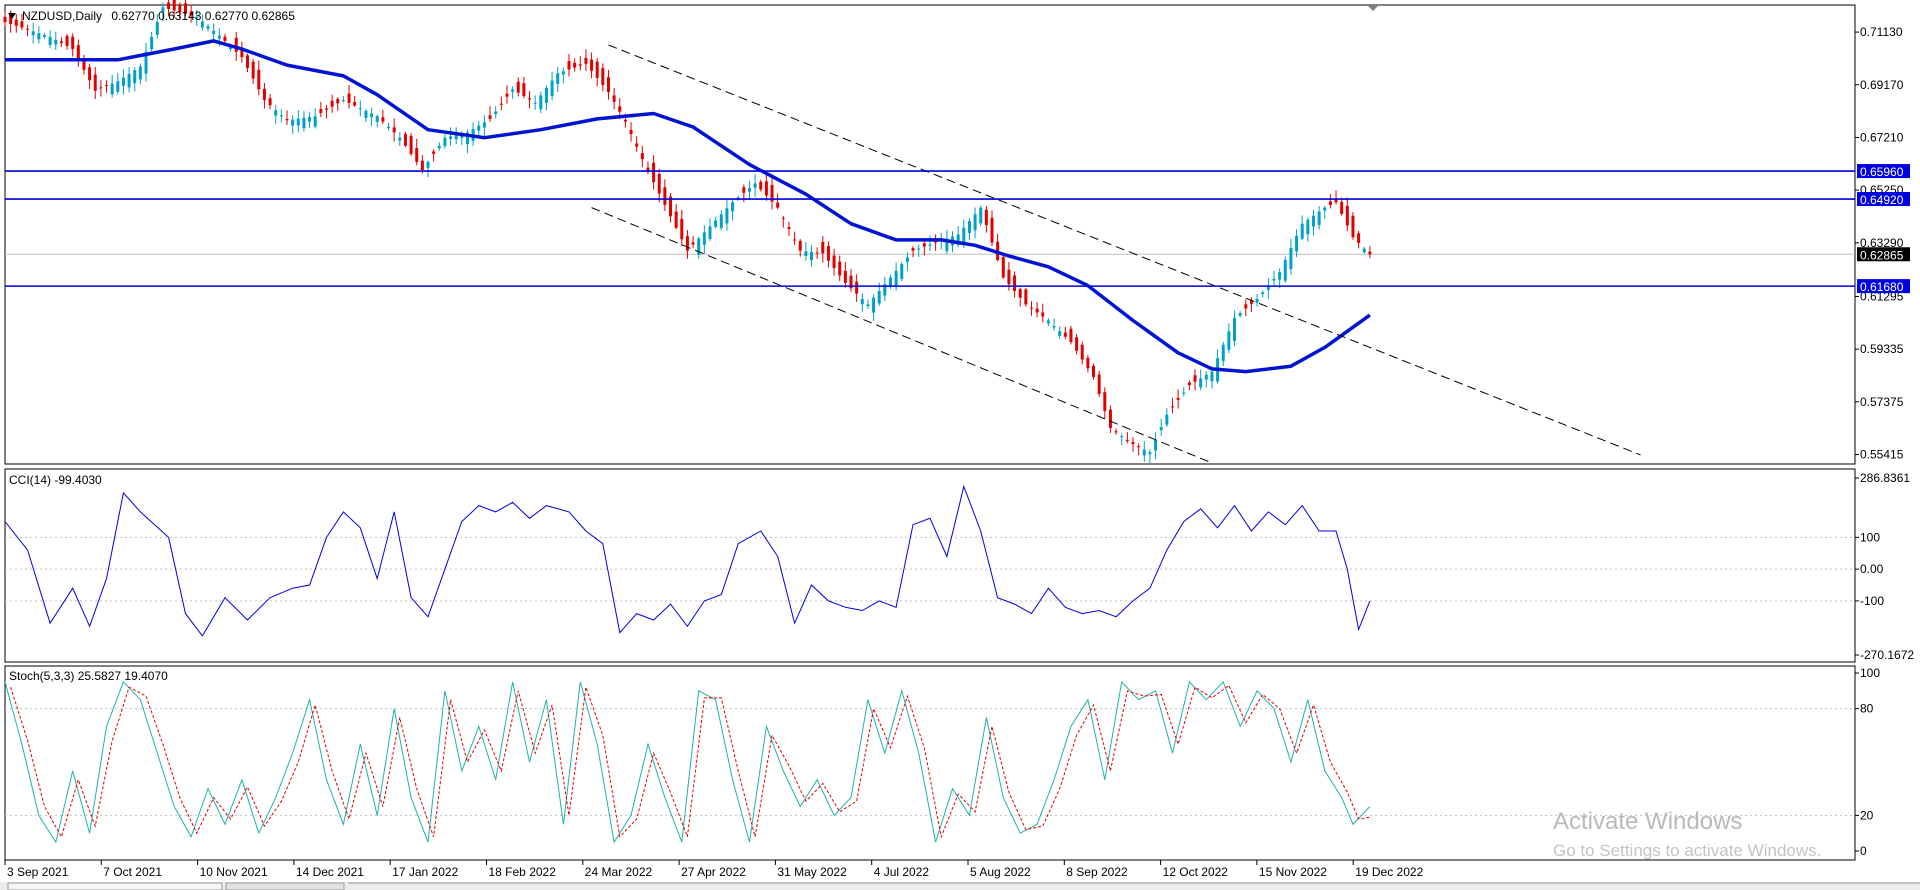 The width and height of the screenshot is (1920, 890). What do you see at coordinates (1867, 709) in the screenshot?
I see `stoch-tick-label: 80` at bounding box center [1867, 709].